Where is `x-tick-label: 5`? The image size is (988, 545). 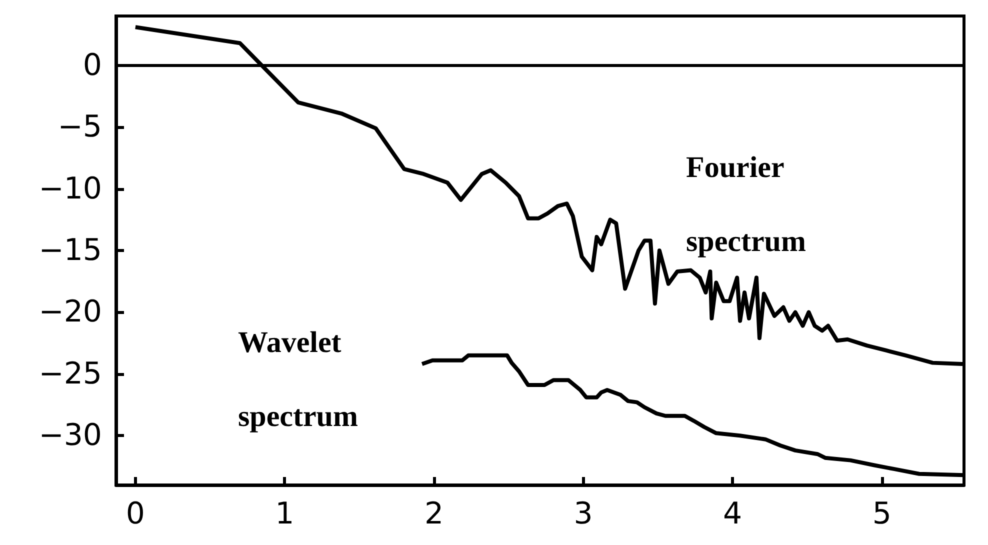
x-tick-label: 5 is located at coordinates (882, 514).